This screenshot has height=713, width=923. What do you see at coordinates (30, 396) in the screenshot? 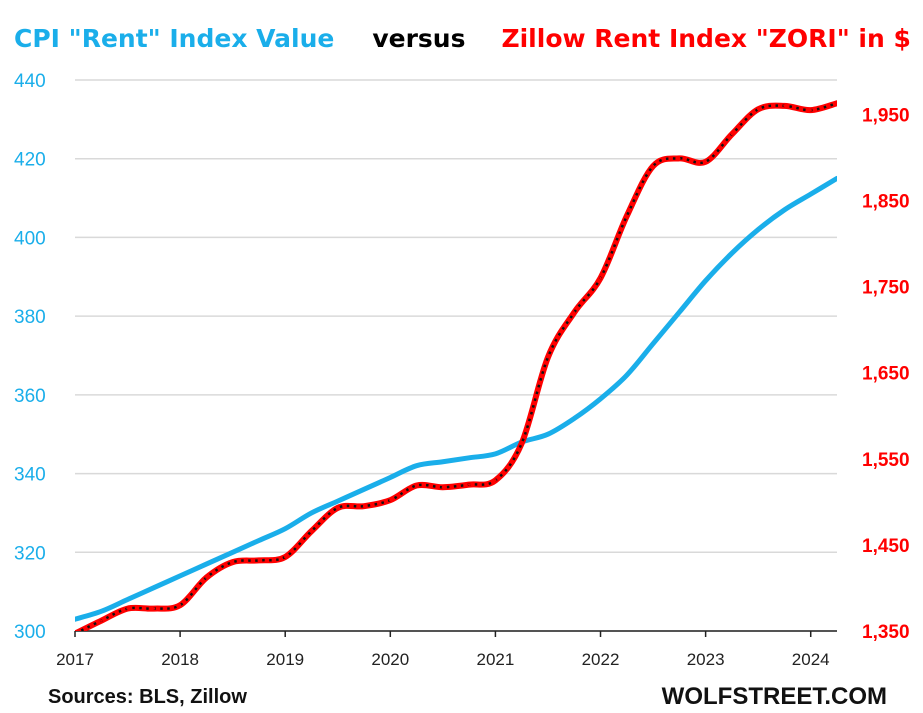
I see `y-left-tick-label: 360` at bounding box center [30, 396].